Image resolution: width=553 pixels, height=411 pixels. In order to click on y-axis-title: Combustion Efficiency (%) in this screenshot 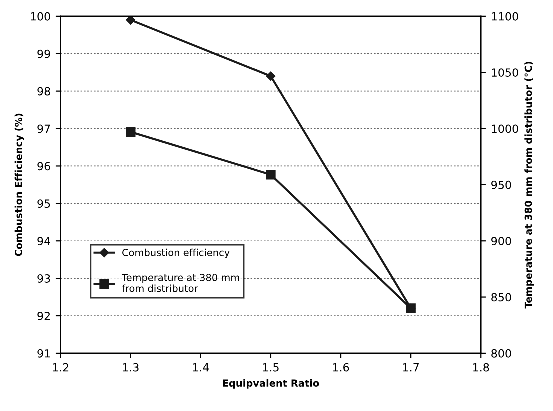, I will do `click(19, 185)`.